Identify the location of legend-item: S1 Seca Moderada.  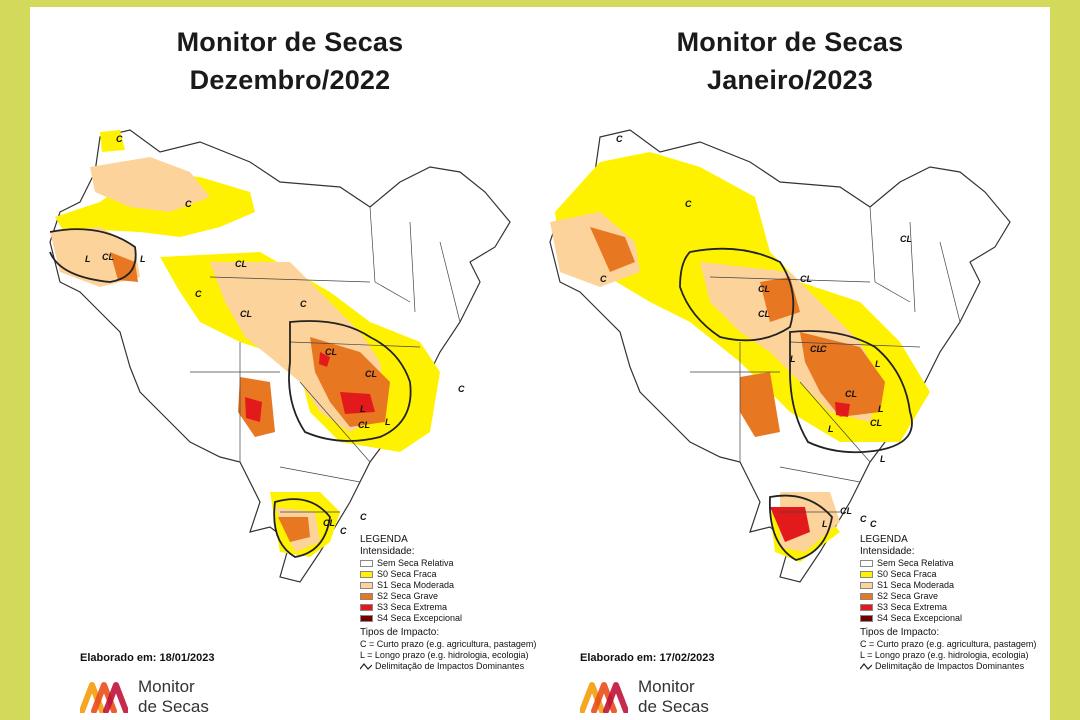
(960, 585).